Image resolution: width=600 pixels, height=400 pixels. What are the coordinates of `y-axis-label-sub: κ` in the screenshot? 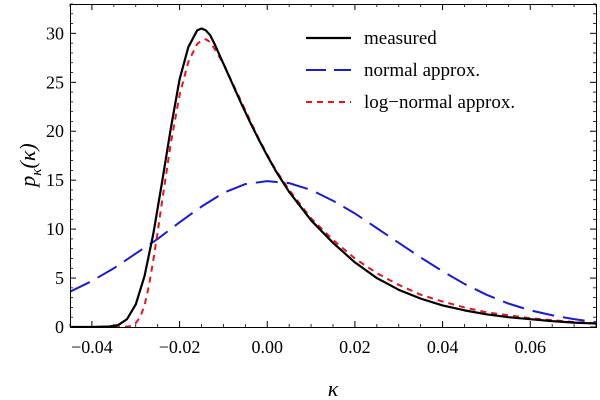 It's located at (37, 172).